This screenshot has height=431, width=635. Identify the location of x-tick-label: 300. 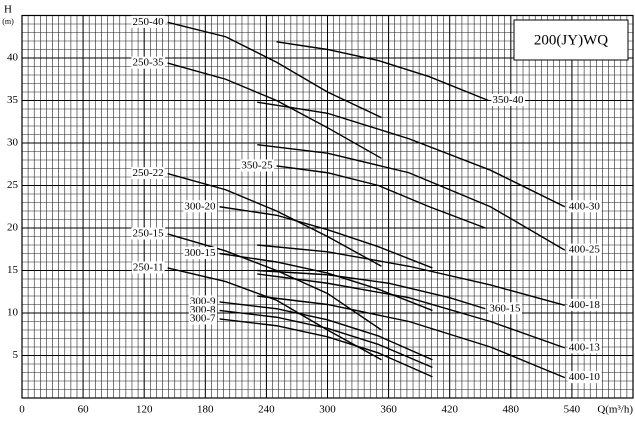
(327, 410).